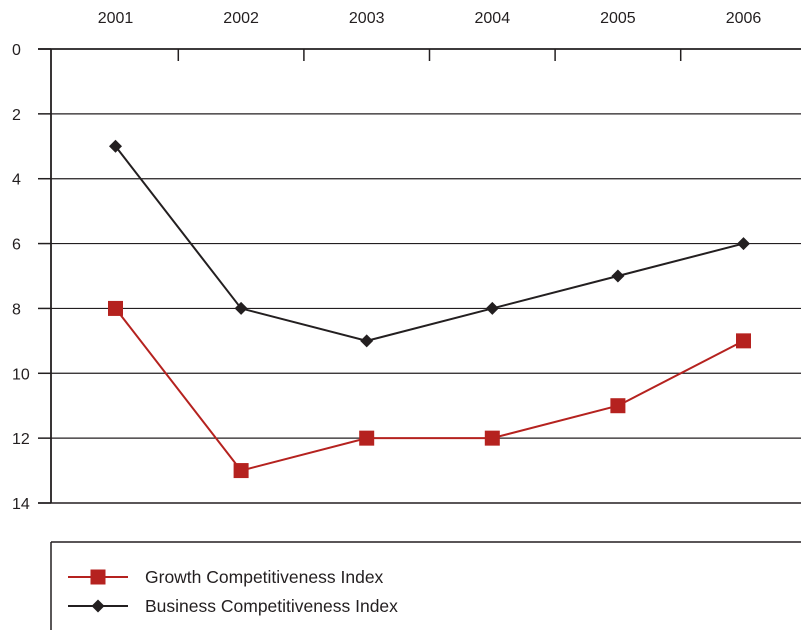 Image resolution: width=801 pixels, height=635 pixels. What do you see at coordinates (618, 18) in the screenshot?
I see `x-tick-label: 2005` at bounding box center [618, 18].